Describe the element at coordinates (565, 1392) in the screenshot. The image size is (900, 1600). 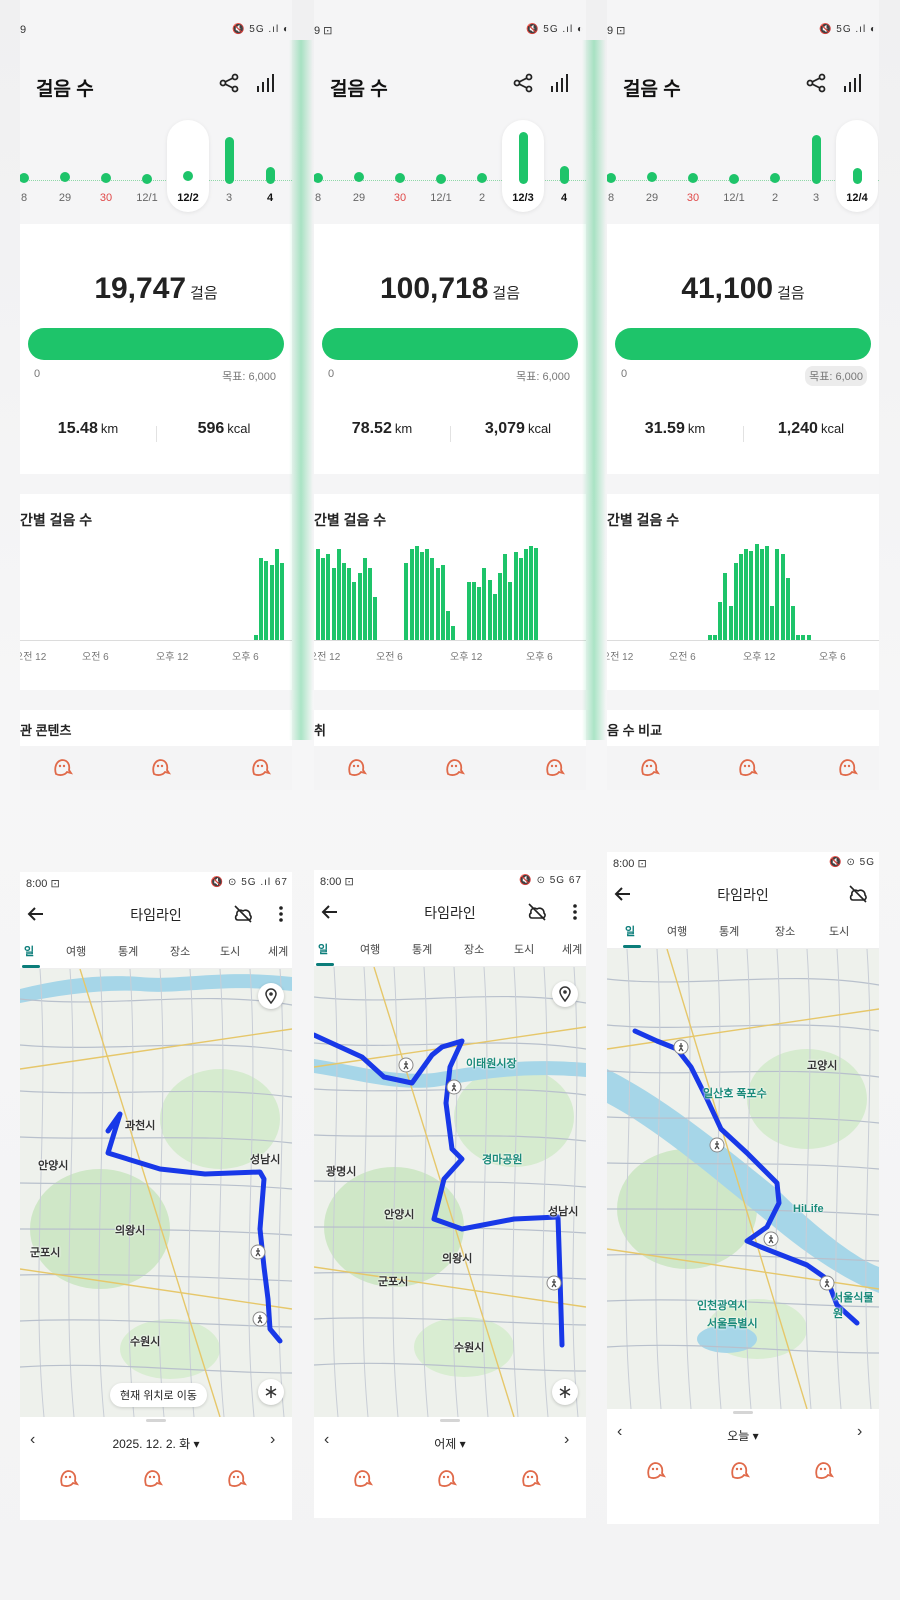
I see `layers-toggle-button` at that location.